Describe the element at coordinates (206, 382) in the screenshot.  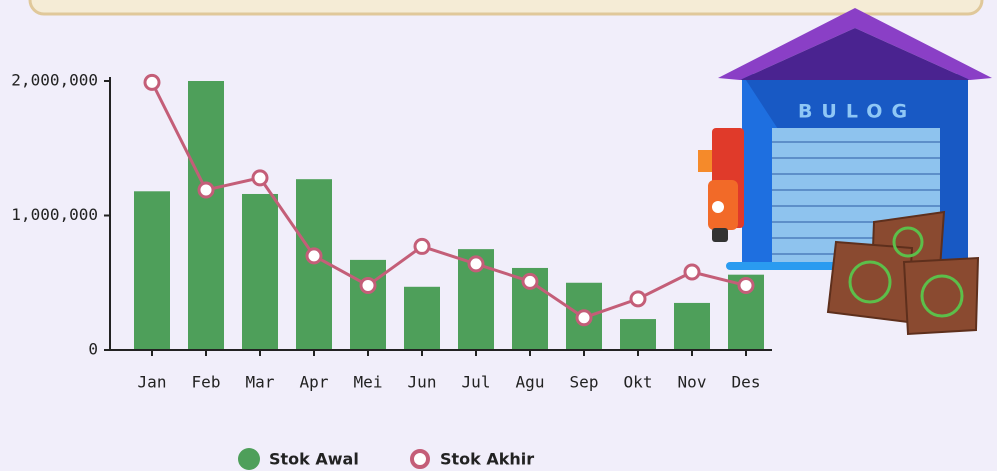
I see `x-tick-label: Feb` at that location.